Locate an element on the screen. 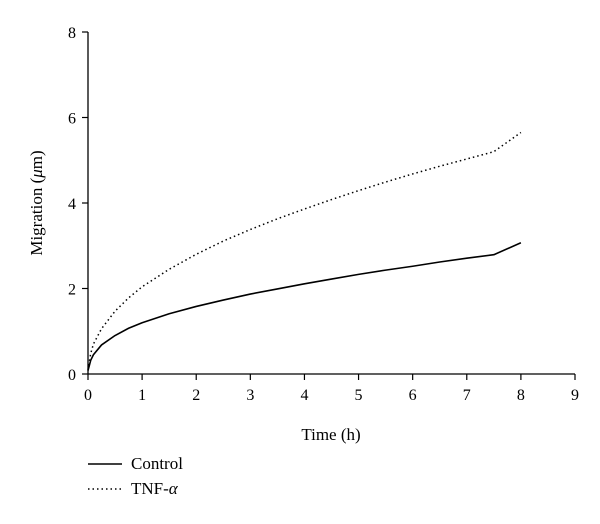 This screenshot has height=524, width=600. y-axis-label-main: Migration ( is located at coordinates (36, 216).